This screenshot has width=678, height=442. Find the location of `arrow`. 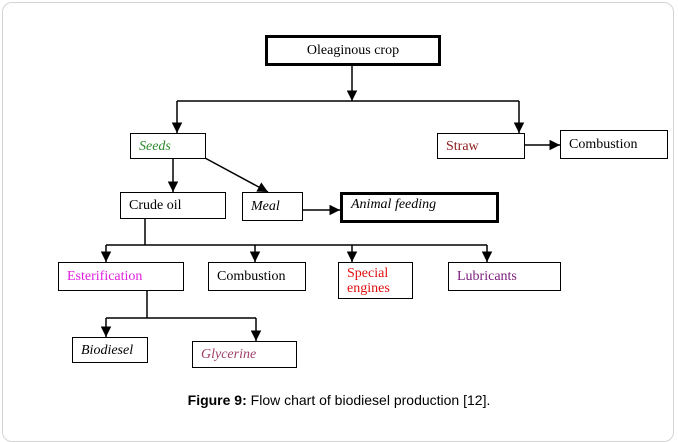

arrow is located at coordinates (236, 175).